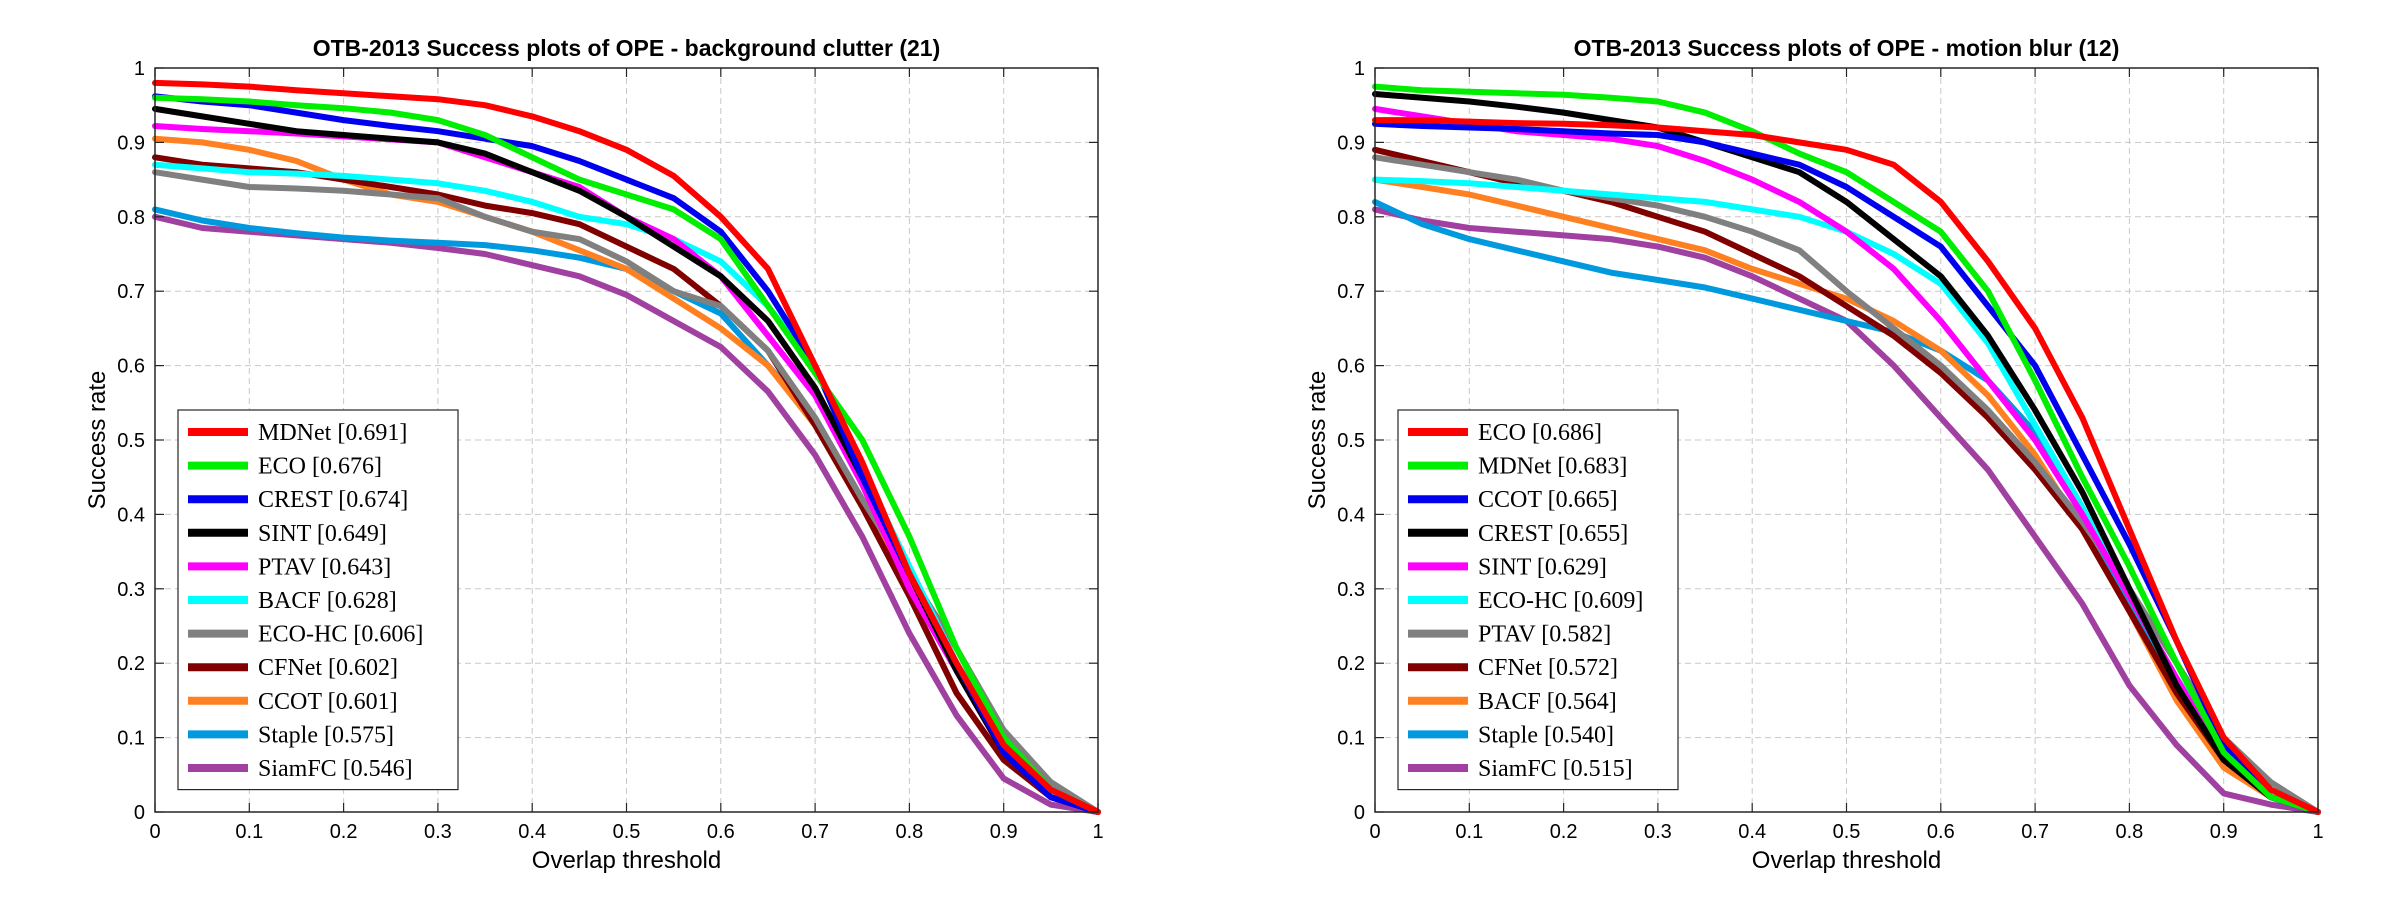 The image size is (2400, 900). I want to click on x-tick-label: 0.3, so click(1658, 832).